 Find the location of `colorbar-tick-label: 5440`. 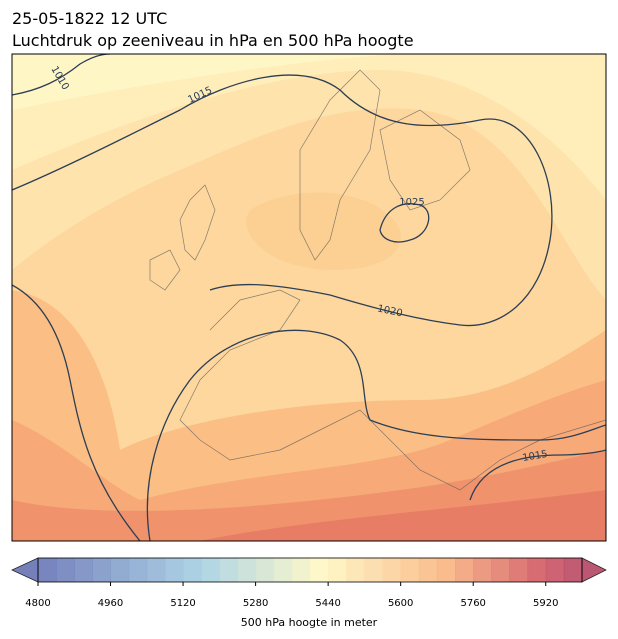

colorbar-tick-label: 5440 is located at coordinates (327, 603).